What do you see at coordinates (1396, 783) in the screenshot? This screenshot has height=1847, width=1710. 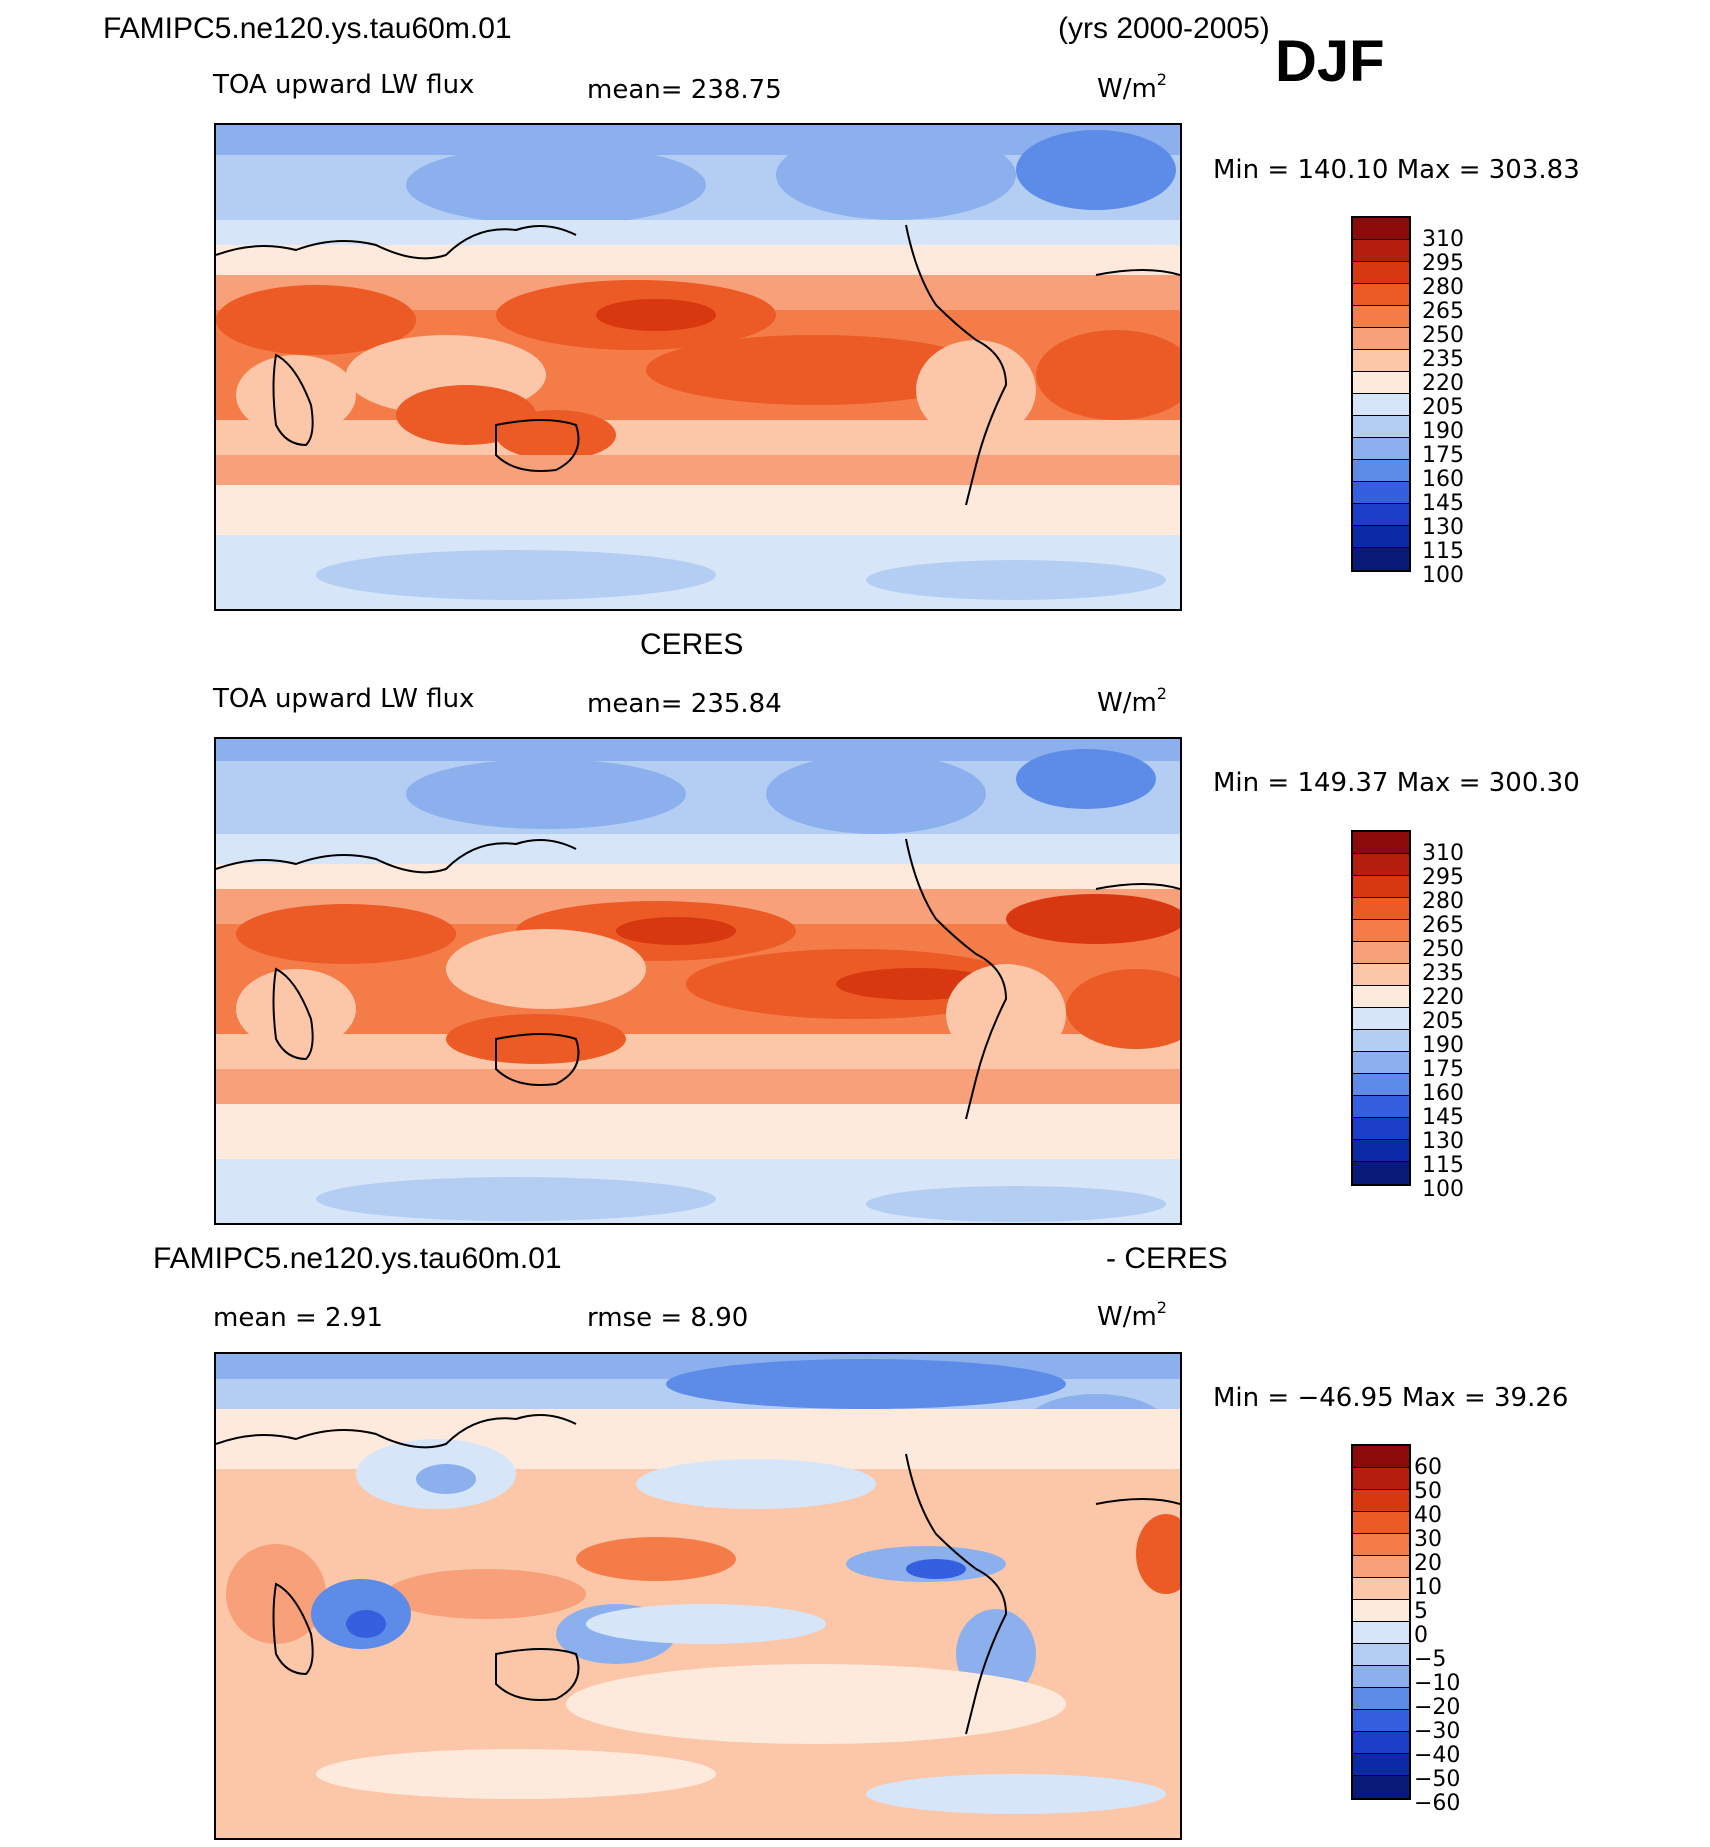 I see `panel2-min-max: Min = 149.37 Max = 300.30` at bounding box center [1396, 783].